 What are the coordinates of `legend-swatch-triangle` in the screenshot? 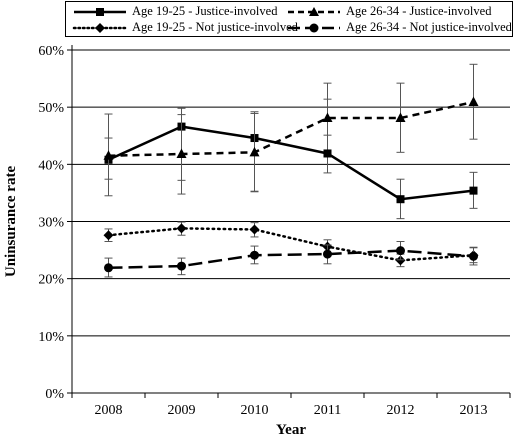 It's located at (314, 11).